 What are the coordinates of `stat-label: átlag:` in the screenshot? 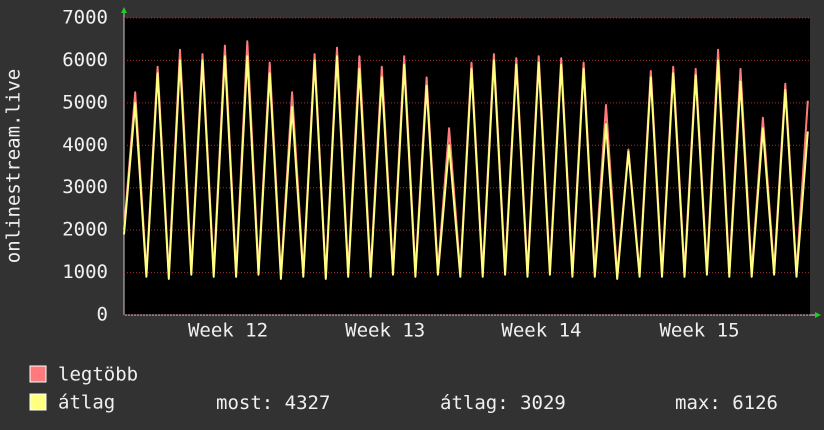 It's located at (474, 403).